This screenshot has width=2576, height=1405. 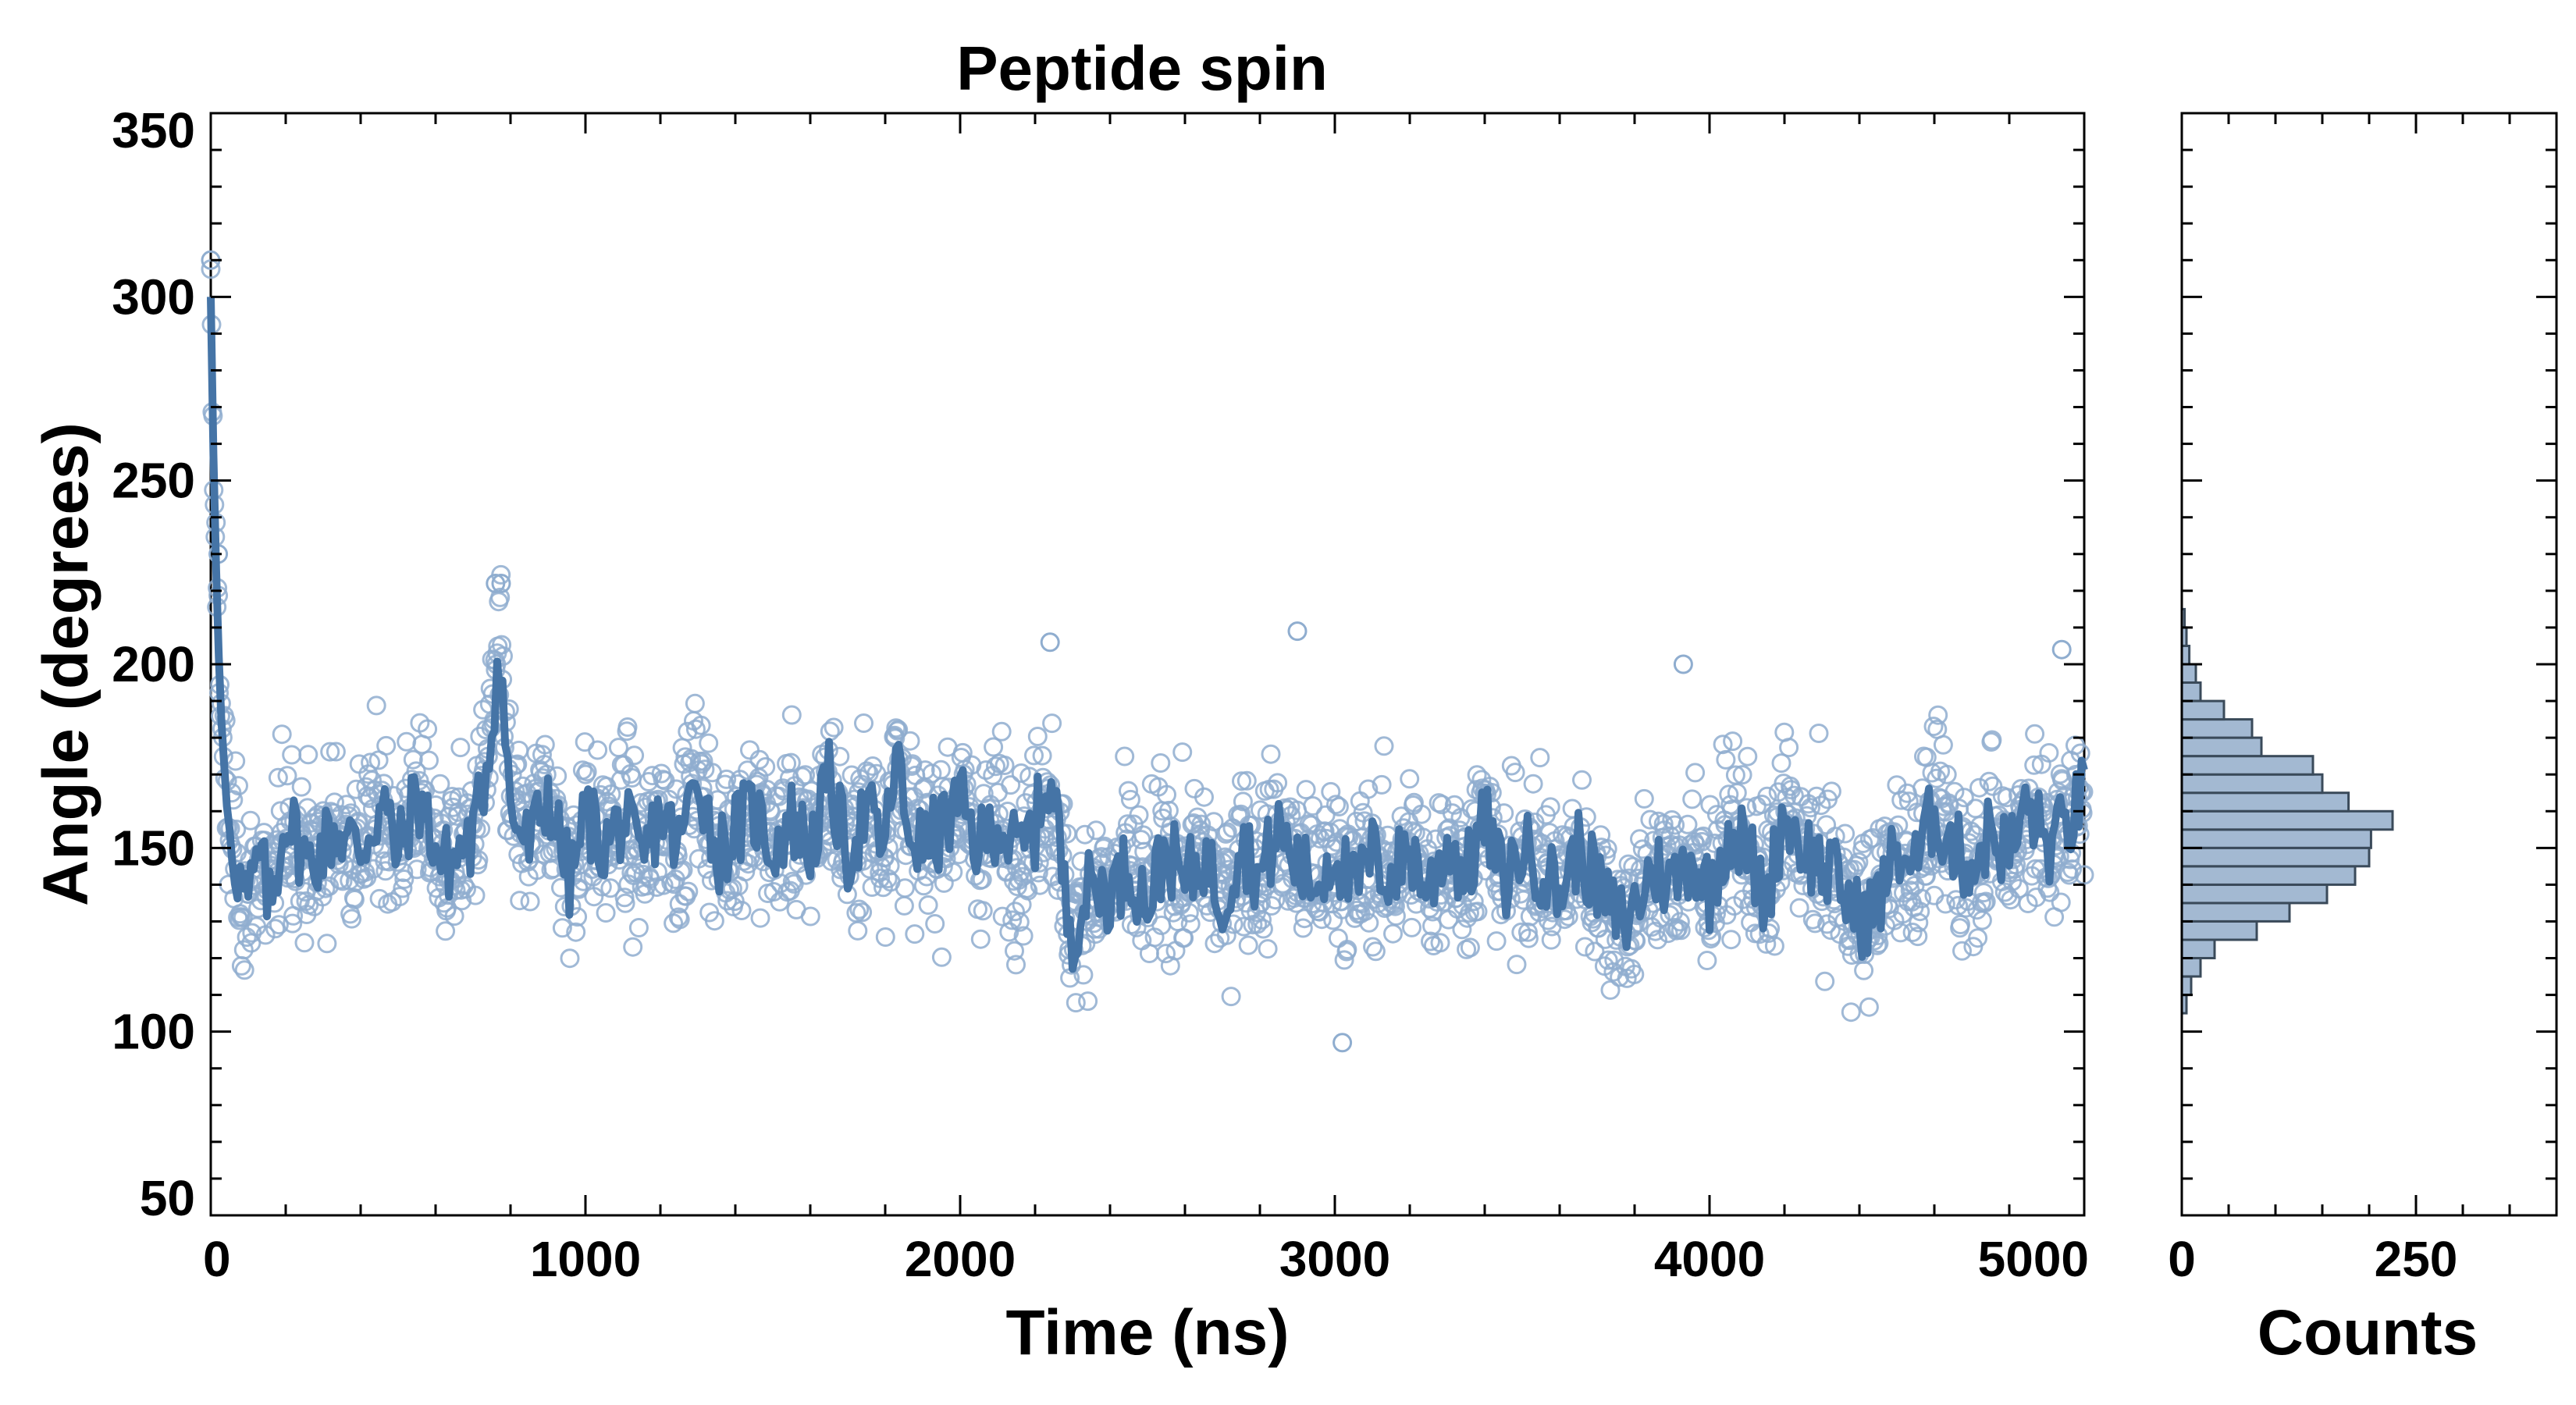 What do you see at coordinates (153, 481) in the screenshot?
I see `y-tick-label: 250` at bounding box center [153, 481].